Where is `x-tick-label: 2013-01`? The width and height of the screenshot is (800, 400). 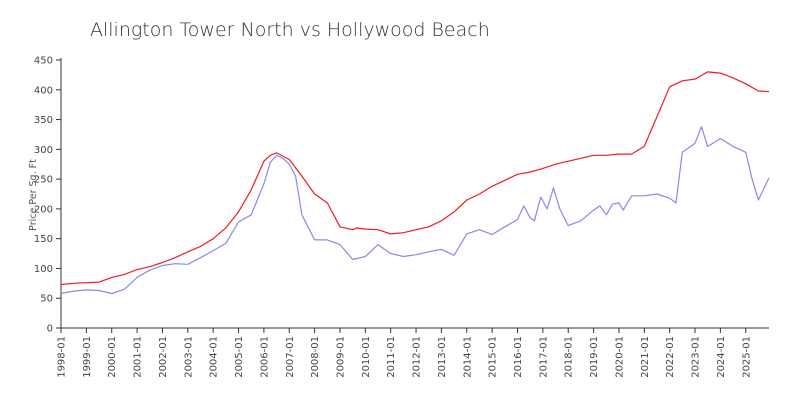 x-tick-label: 2013-01 is located at coordinates (442, 357).